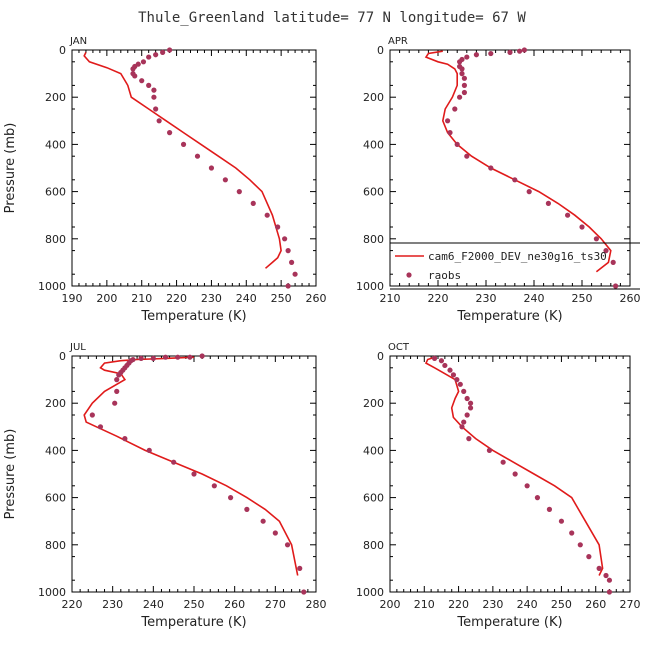  What do you see at coordinates (194, 168) in the screenshot?
I see `plot-frame` at bounding box center [194, 168].